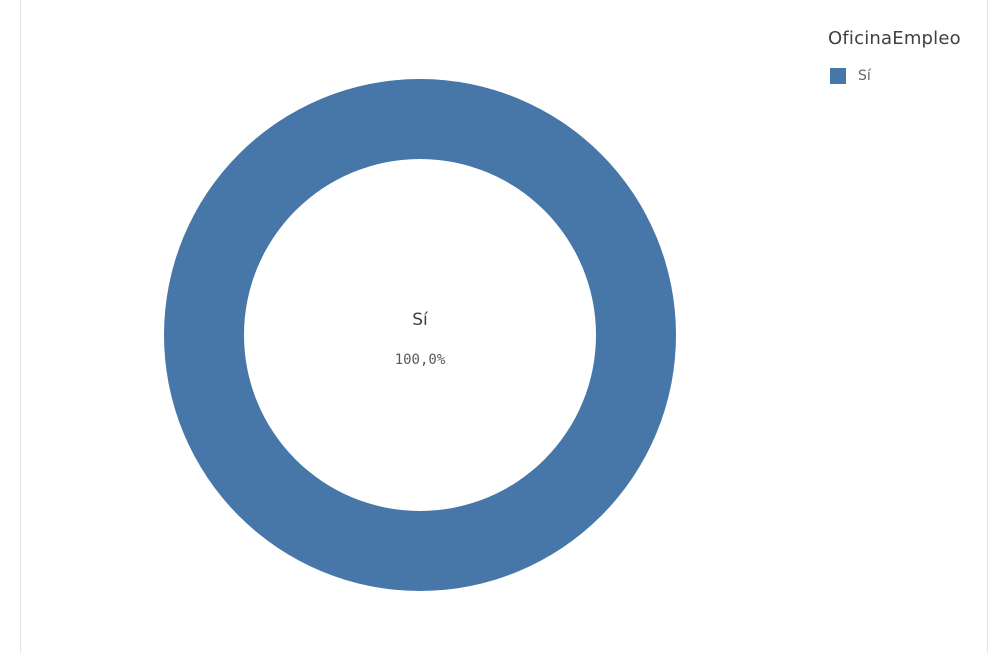 The height and width of the screenshot is (653, 1008). Describe the element at coordinates (864, 76) in the screenshot. I see `legend-item-label: Sí` at that location.